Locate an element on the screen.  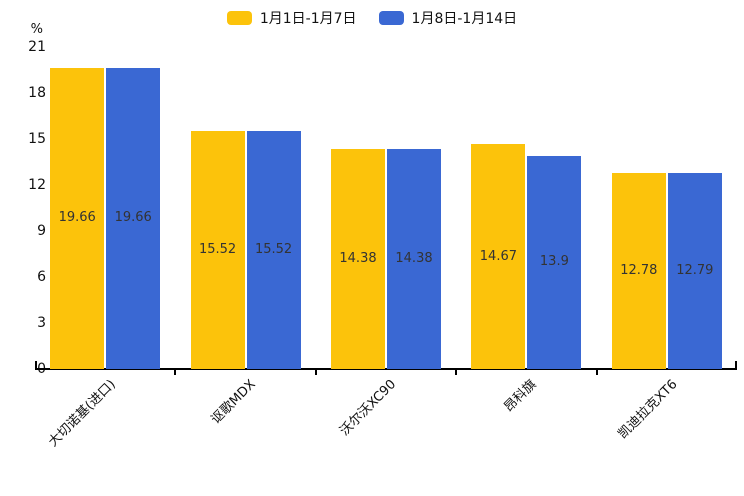
bar-value-label: 12.79 is located at coordinates (695, 270).